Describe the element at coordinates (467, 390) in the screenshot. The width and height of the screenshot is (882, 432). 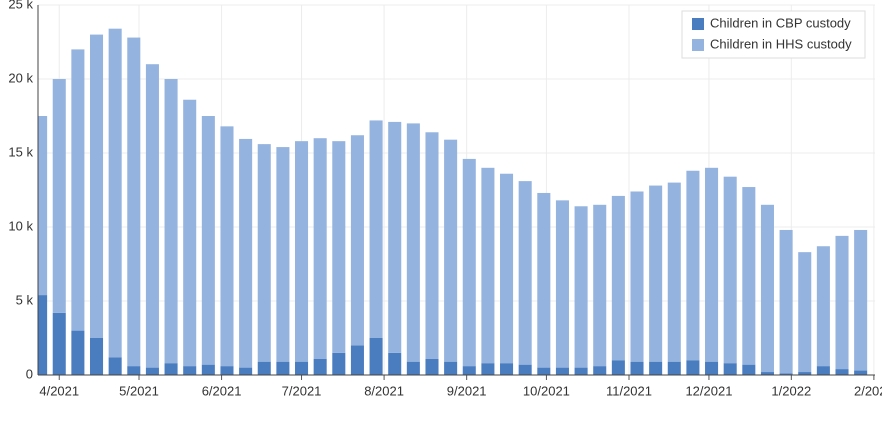
I see `x-tick-label: 9/2021` at that location.